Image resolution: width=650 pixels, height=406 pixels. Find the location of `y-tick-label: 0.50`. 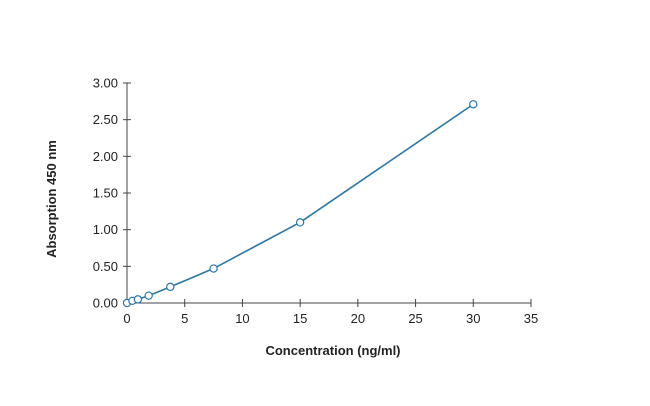

y-tick-label: 0.50 is located at coordinates (105, 266).